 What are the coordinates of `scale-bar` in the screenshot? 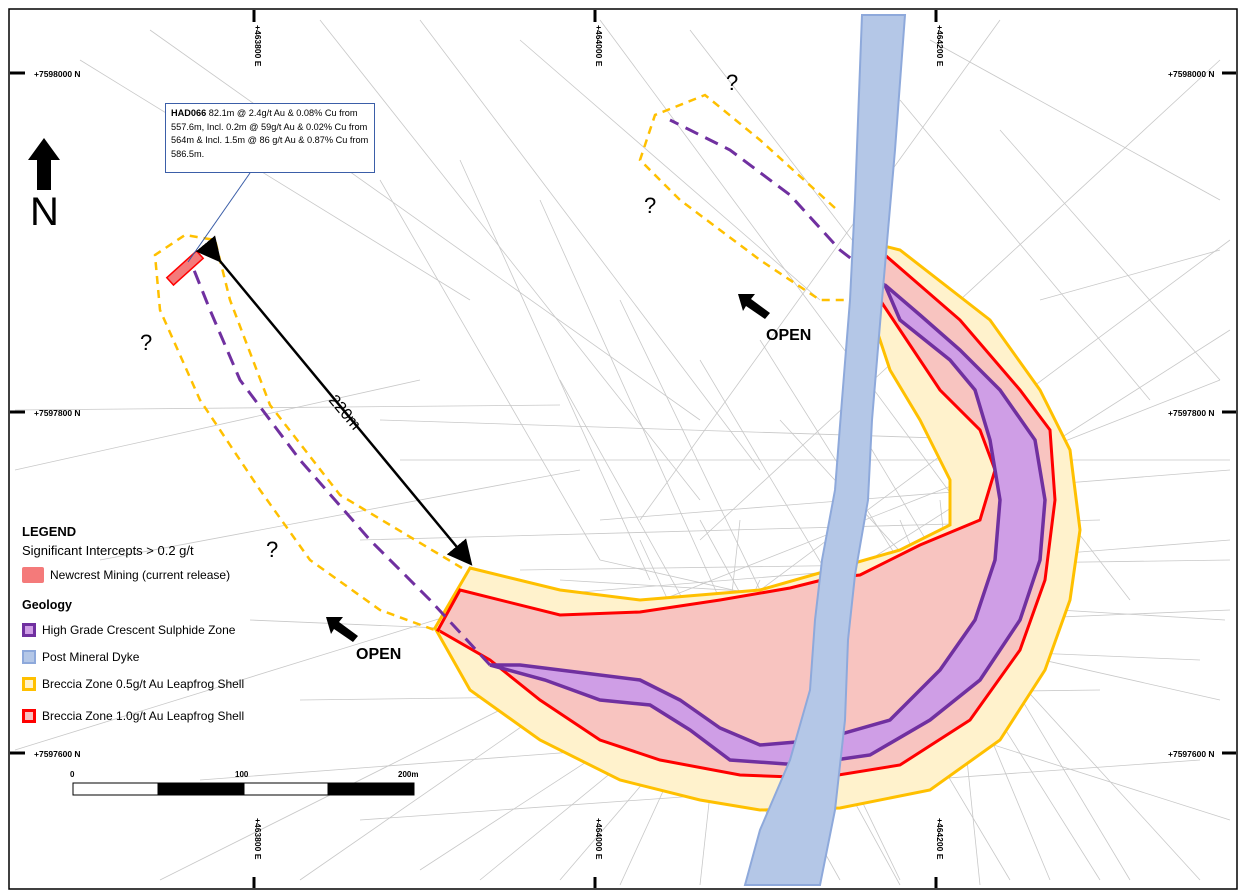 It's located at (243, 789).